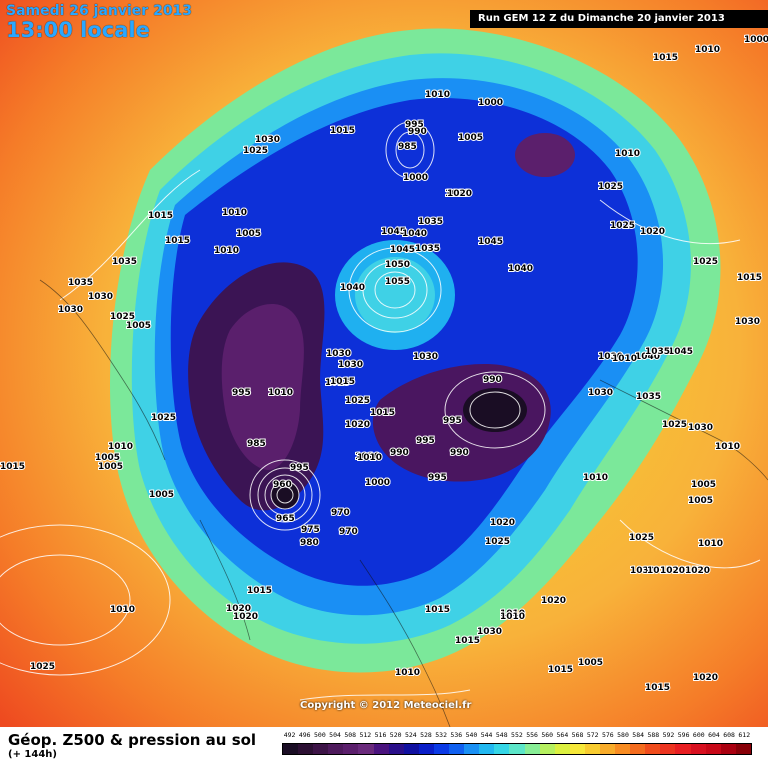 The width and height of the screenshot is (768, 768). What do you see at coordinates (562, 735) in the screenshot?
I see `scale-label: 564` at bounding box center [562, 735].